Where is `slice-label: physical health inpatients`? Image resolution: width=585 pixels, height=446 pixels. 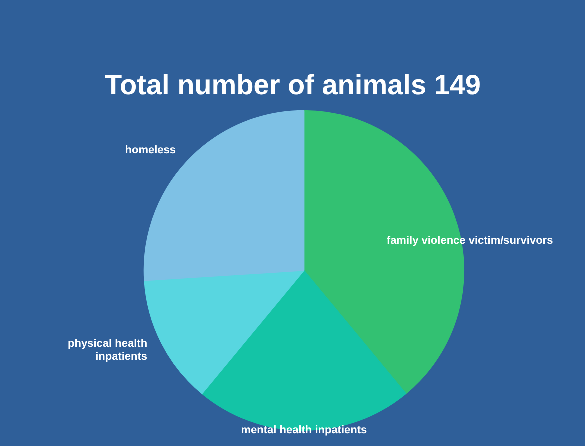
slice-label: physical health inpatients is located at coordinates (108, 351).